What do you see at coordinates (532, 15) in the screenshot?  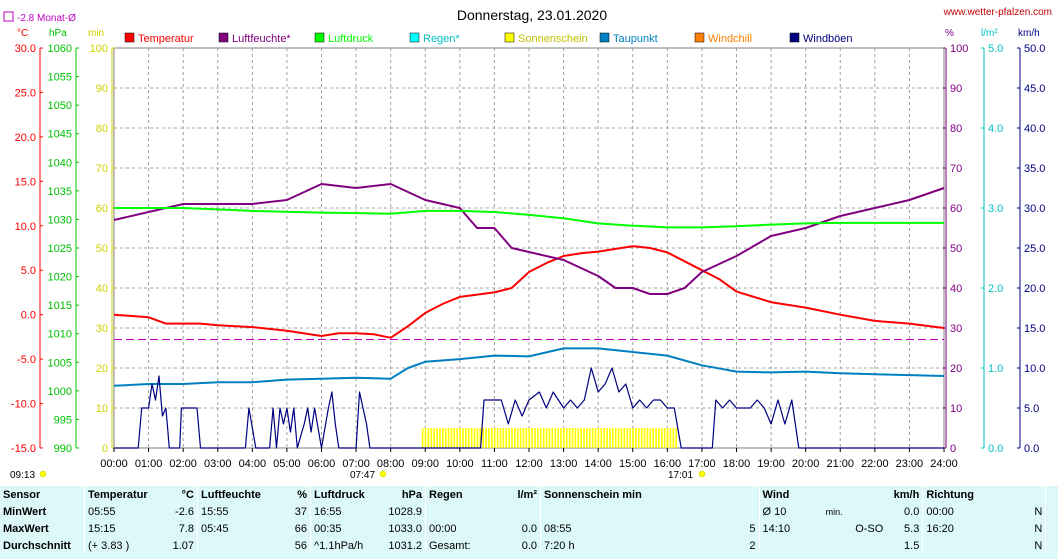 I see `chart-title: Donnerstag, 23.01.2020` at bounding box center [532, 15].